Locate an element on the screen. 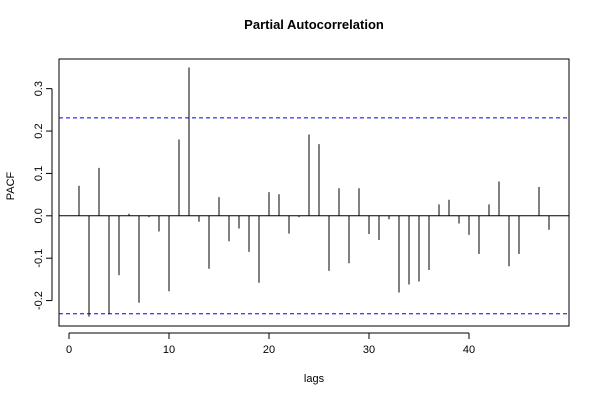 The image size is (600, 400). y-tick-label-0: -0.2 is located at coordinates (39, 300).